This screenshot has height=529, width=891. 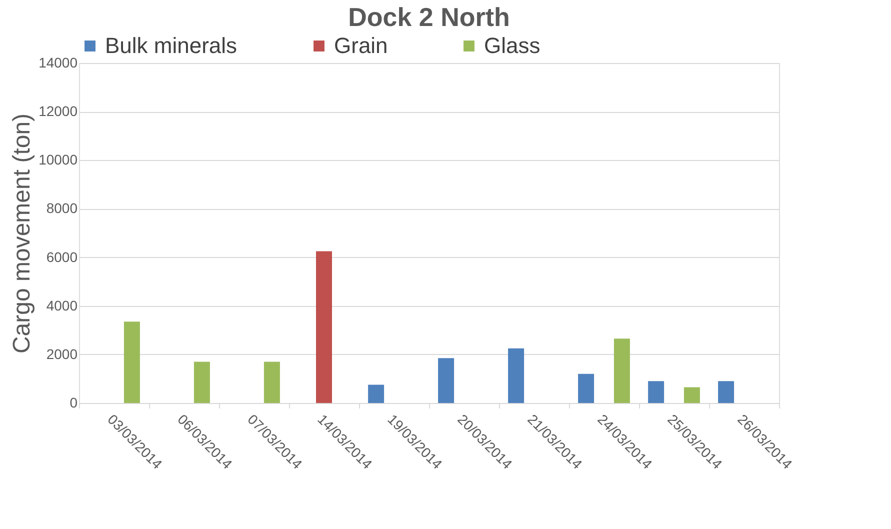 What do you see at coordinates (361, 45) in the screenshot?
I see `legend-label: Grain` at bounding box center [361, 45].